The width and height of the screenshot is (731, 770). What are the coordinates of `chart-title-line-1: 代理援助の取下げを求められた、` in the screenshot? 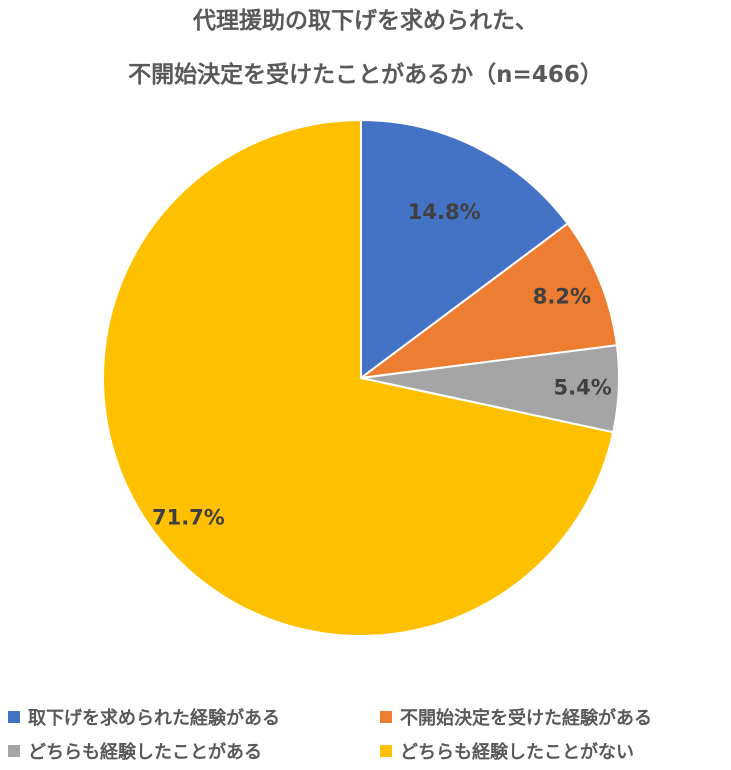 It's located at (365, 21).